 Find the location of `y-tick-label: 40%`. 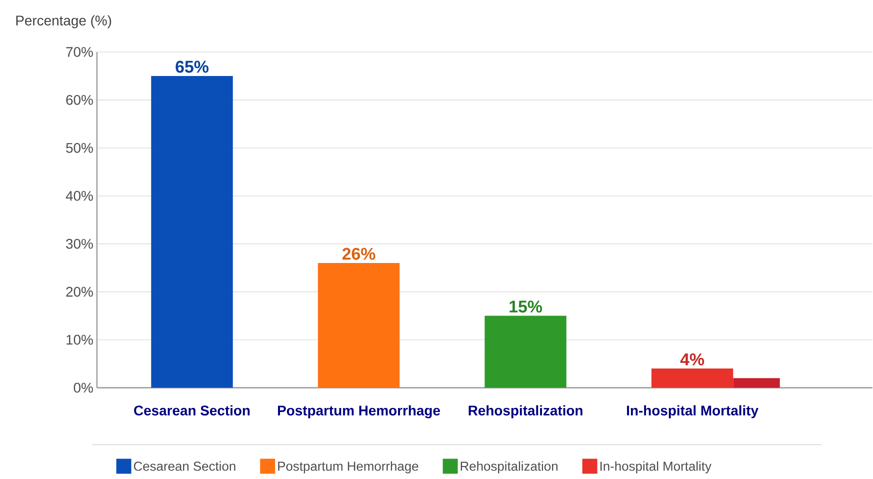

y-tick-label: 40% is located at coordinates (79, 196).